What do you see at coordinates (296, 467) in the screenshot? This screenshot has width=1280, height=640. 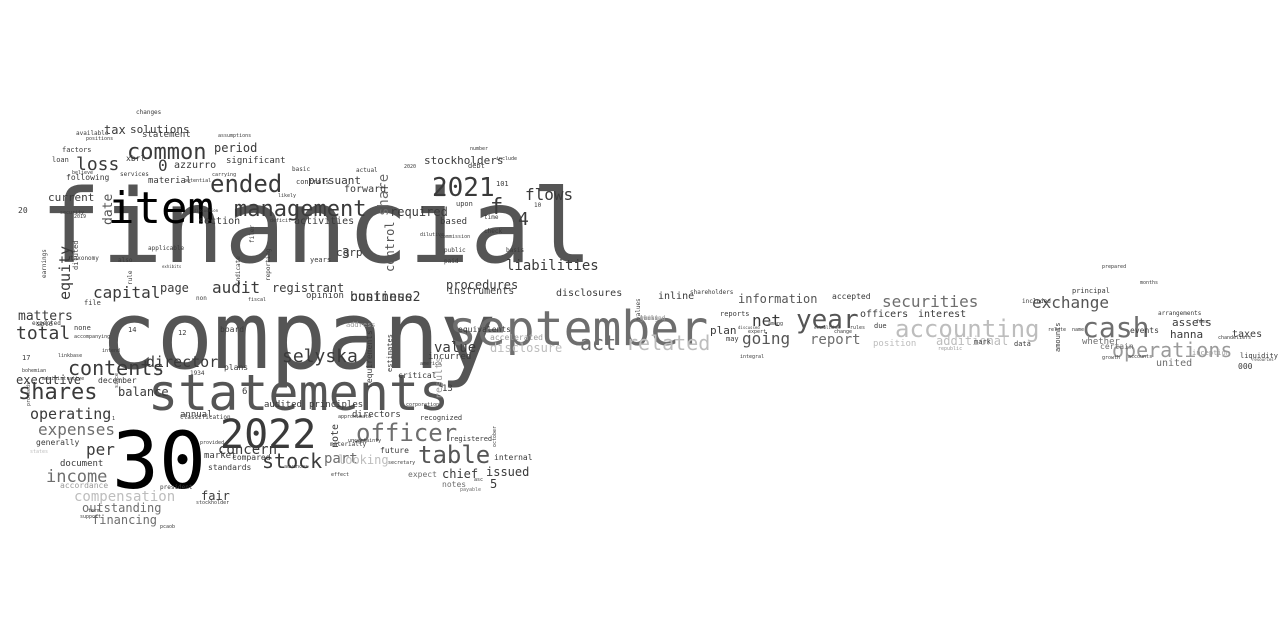 I see `word-194: advances` at bounding box center [296, 467].